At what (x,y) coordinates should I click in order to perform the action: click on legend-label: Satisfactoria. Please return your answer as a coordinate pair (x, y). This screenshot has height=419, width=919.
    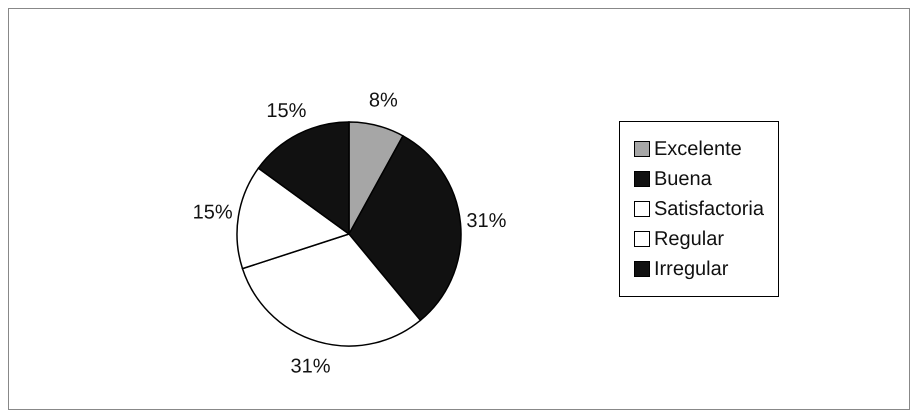
    Looking at the image, I should click on (709, 209).